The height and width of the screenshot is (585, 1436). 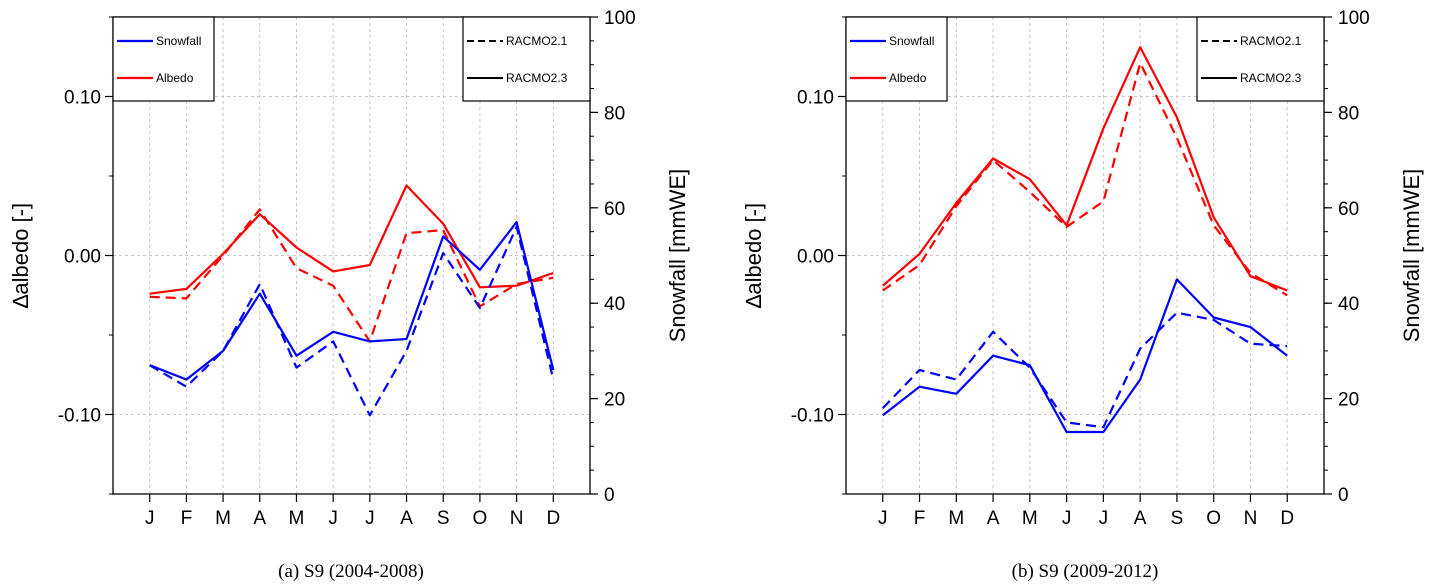 I want to click on figure-caption: (b) S9 (2009-2012), so click(x=1085, y=571).